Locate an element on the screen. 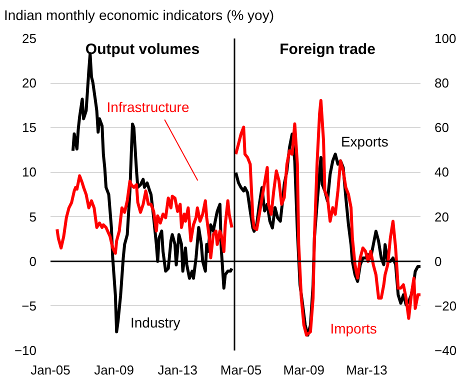 Image resolution: width=466 pixels, height=387 pixels. y-tick-label: −5 is located at coordinates (29, 306).